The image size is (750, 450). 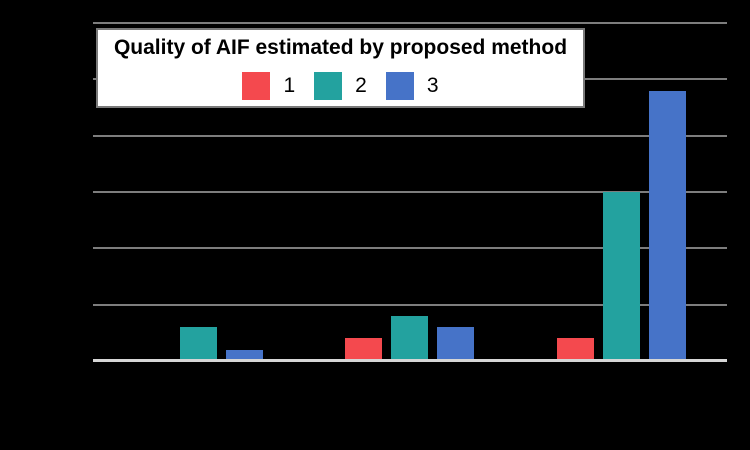 What do you see at coordinates (410, 338) in the screenshot?
I see `bar-group2-series2` at bounding box center [410, 338].